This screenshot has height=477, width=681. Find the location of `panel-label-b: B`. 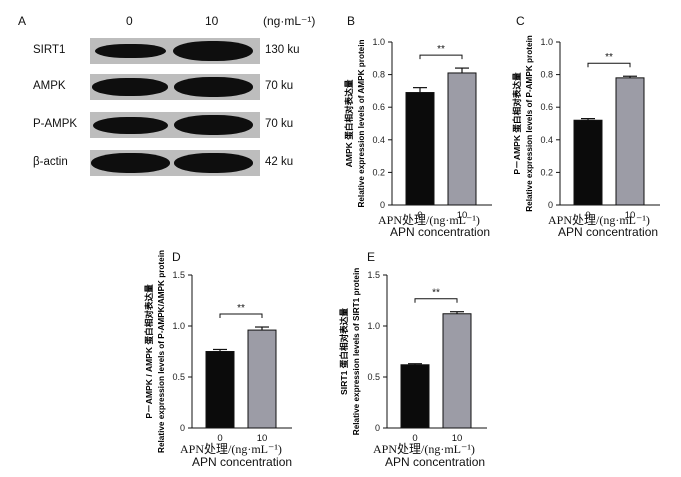

panel-label-b: B is located at coordinates (351, 21).